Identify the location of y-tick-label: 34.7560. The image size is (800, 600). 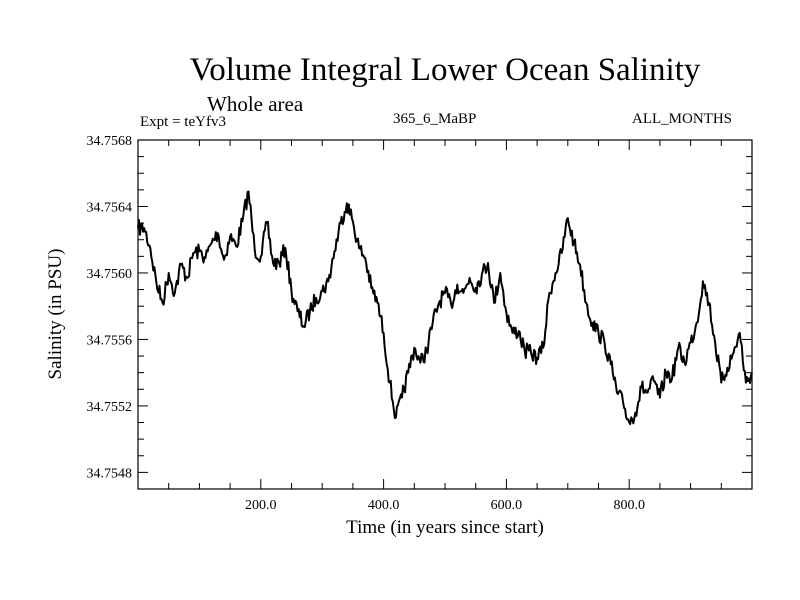
(110, 274).